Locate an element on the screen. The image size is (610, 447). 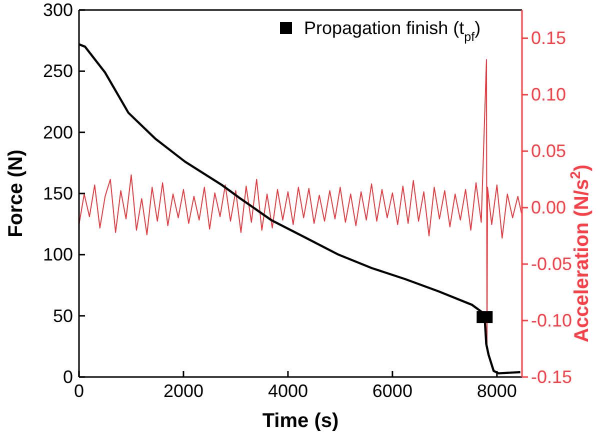
y2-tick-label: 0.00 is located at coordinates (548, 208).